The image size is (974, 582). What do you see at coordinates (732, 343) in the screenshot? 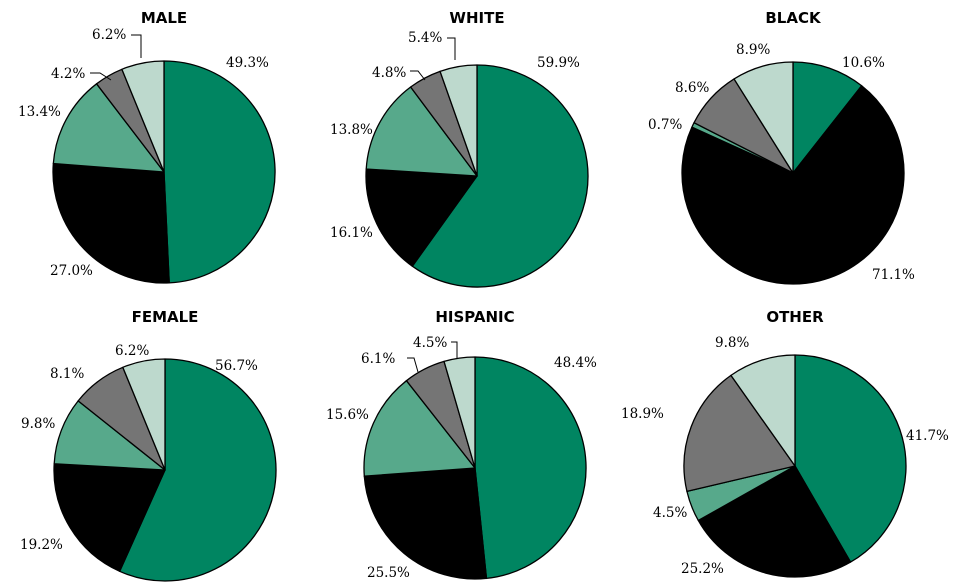
I see `other-label-4: 9.8%` at bounding box center [732, 343].